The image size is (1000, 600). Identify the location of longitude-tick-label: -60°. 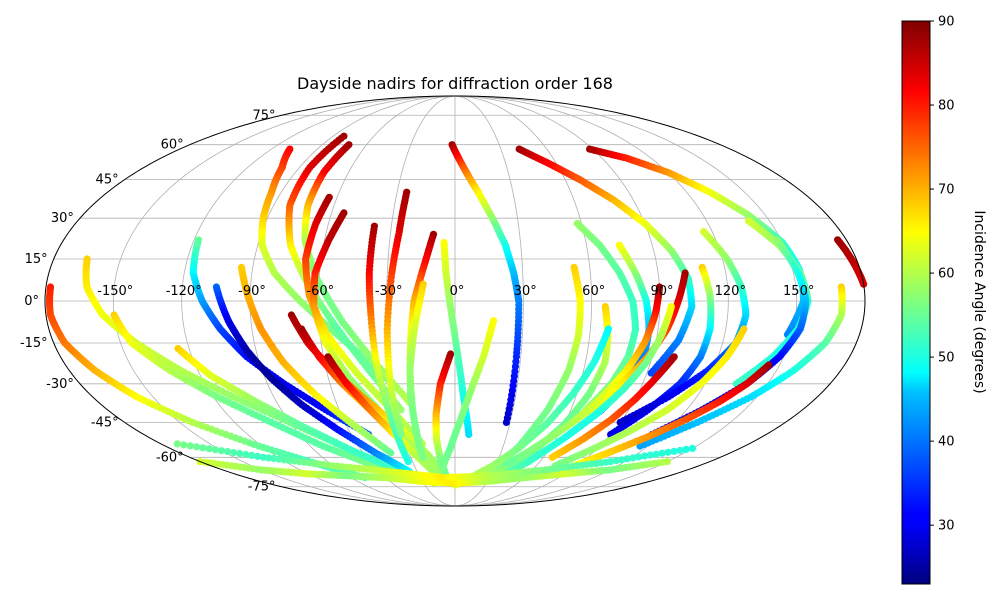
(320, 291).